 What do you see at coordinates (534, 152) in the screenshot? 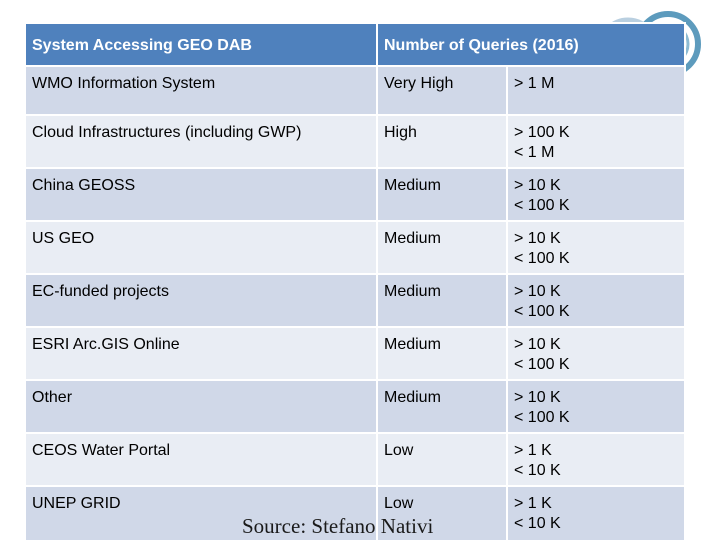
I see `range-upper-bound: < 1 M` at bounding box center [534, 152].